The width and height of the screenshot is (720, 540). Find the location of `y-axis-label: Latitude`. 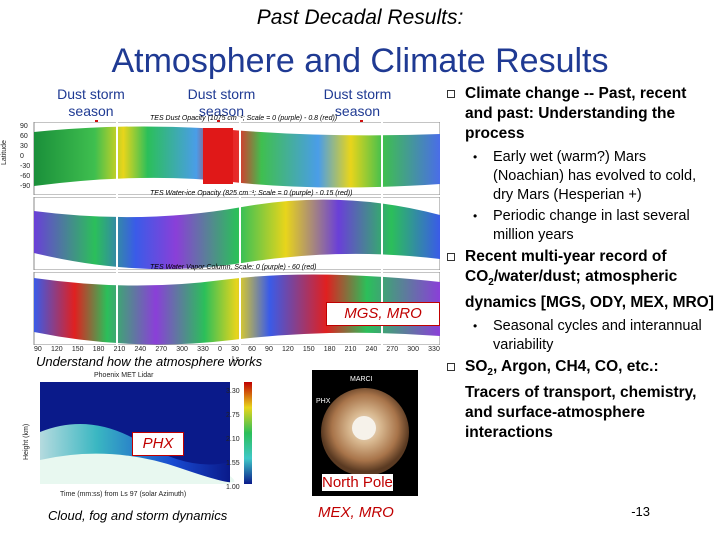

y-axis-label: Latitude is located at coordinates (4, 152).